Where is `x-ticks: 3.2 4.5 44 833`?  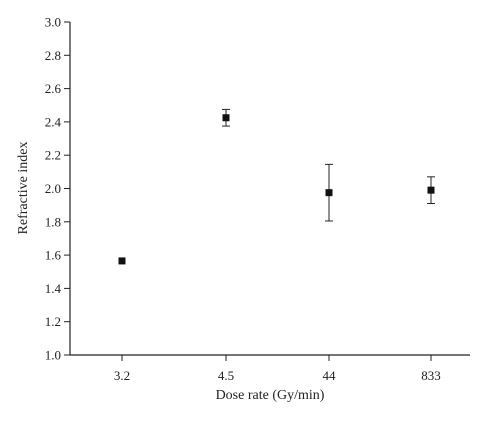 x-ticks: 3.2 4.5 44 833 is located at coordinates (277, 369).